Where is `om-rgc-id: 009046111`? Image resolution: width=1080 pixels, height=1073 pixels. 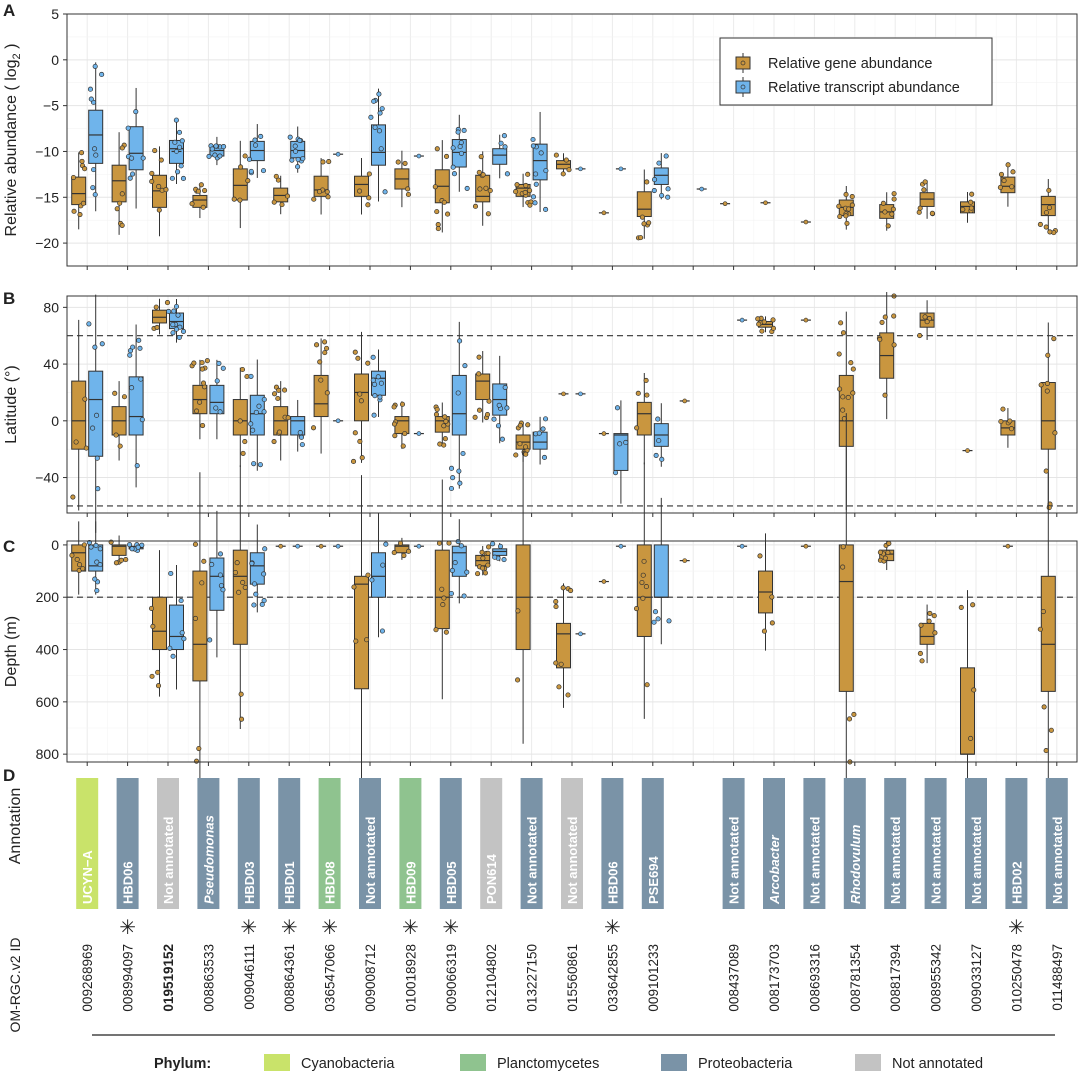 om-rgc-id: 009046111 is located at coordinates (249, 977).